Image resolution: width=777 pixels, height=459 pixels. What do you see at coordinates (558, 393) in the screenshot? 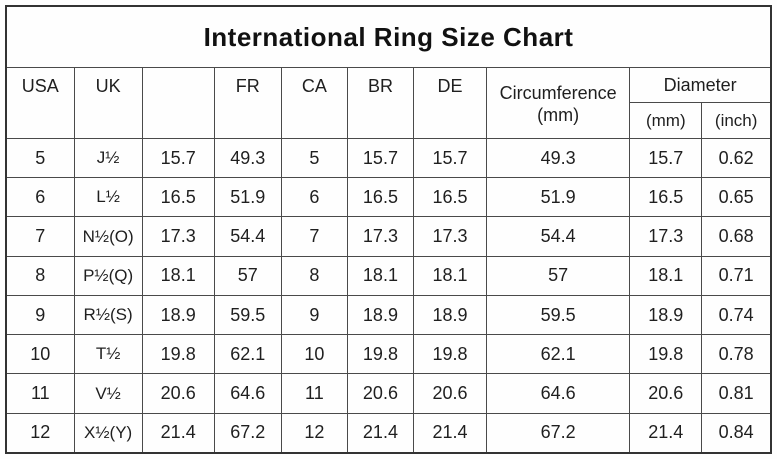
I see `cell-circumference: 64.6` at bounding box center [558, 393].